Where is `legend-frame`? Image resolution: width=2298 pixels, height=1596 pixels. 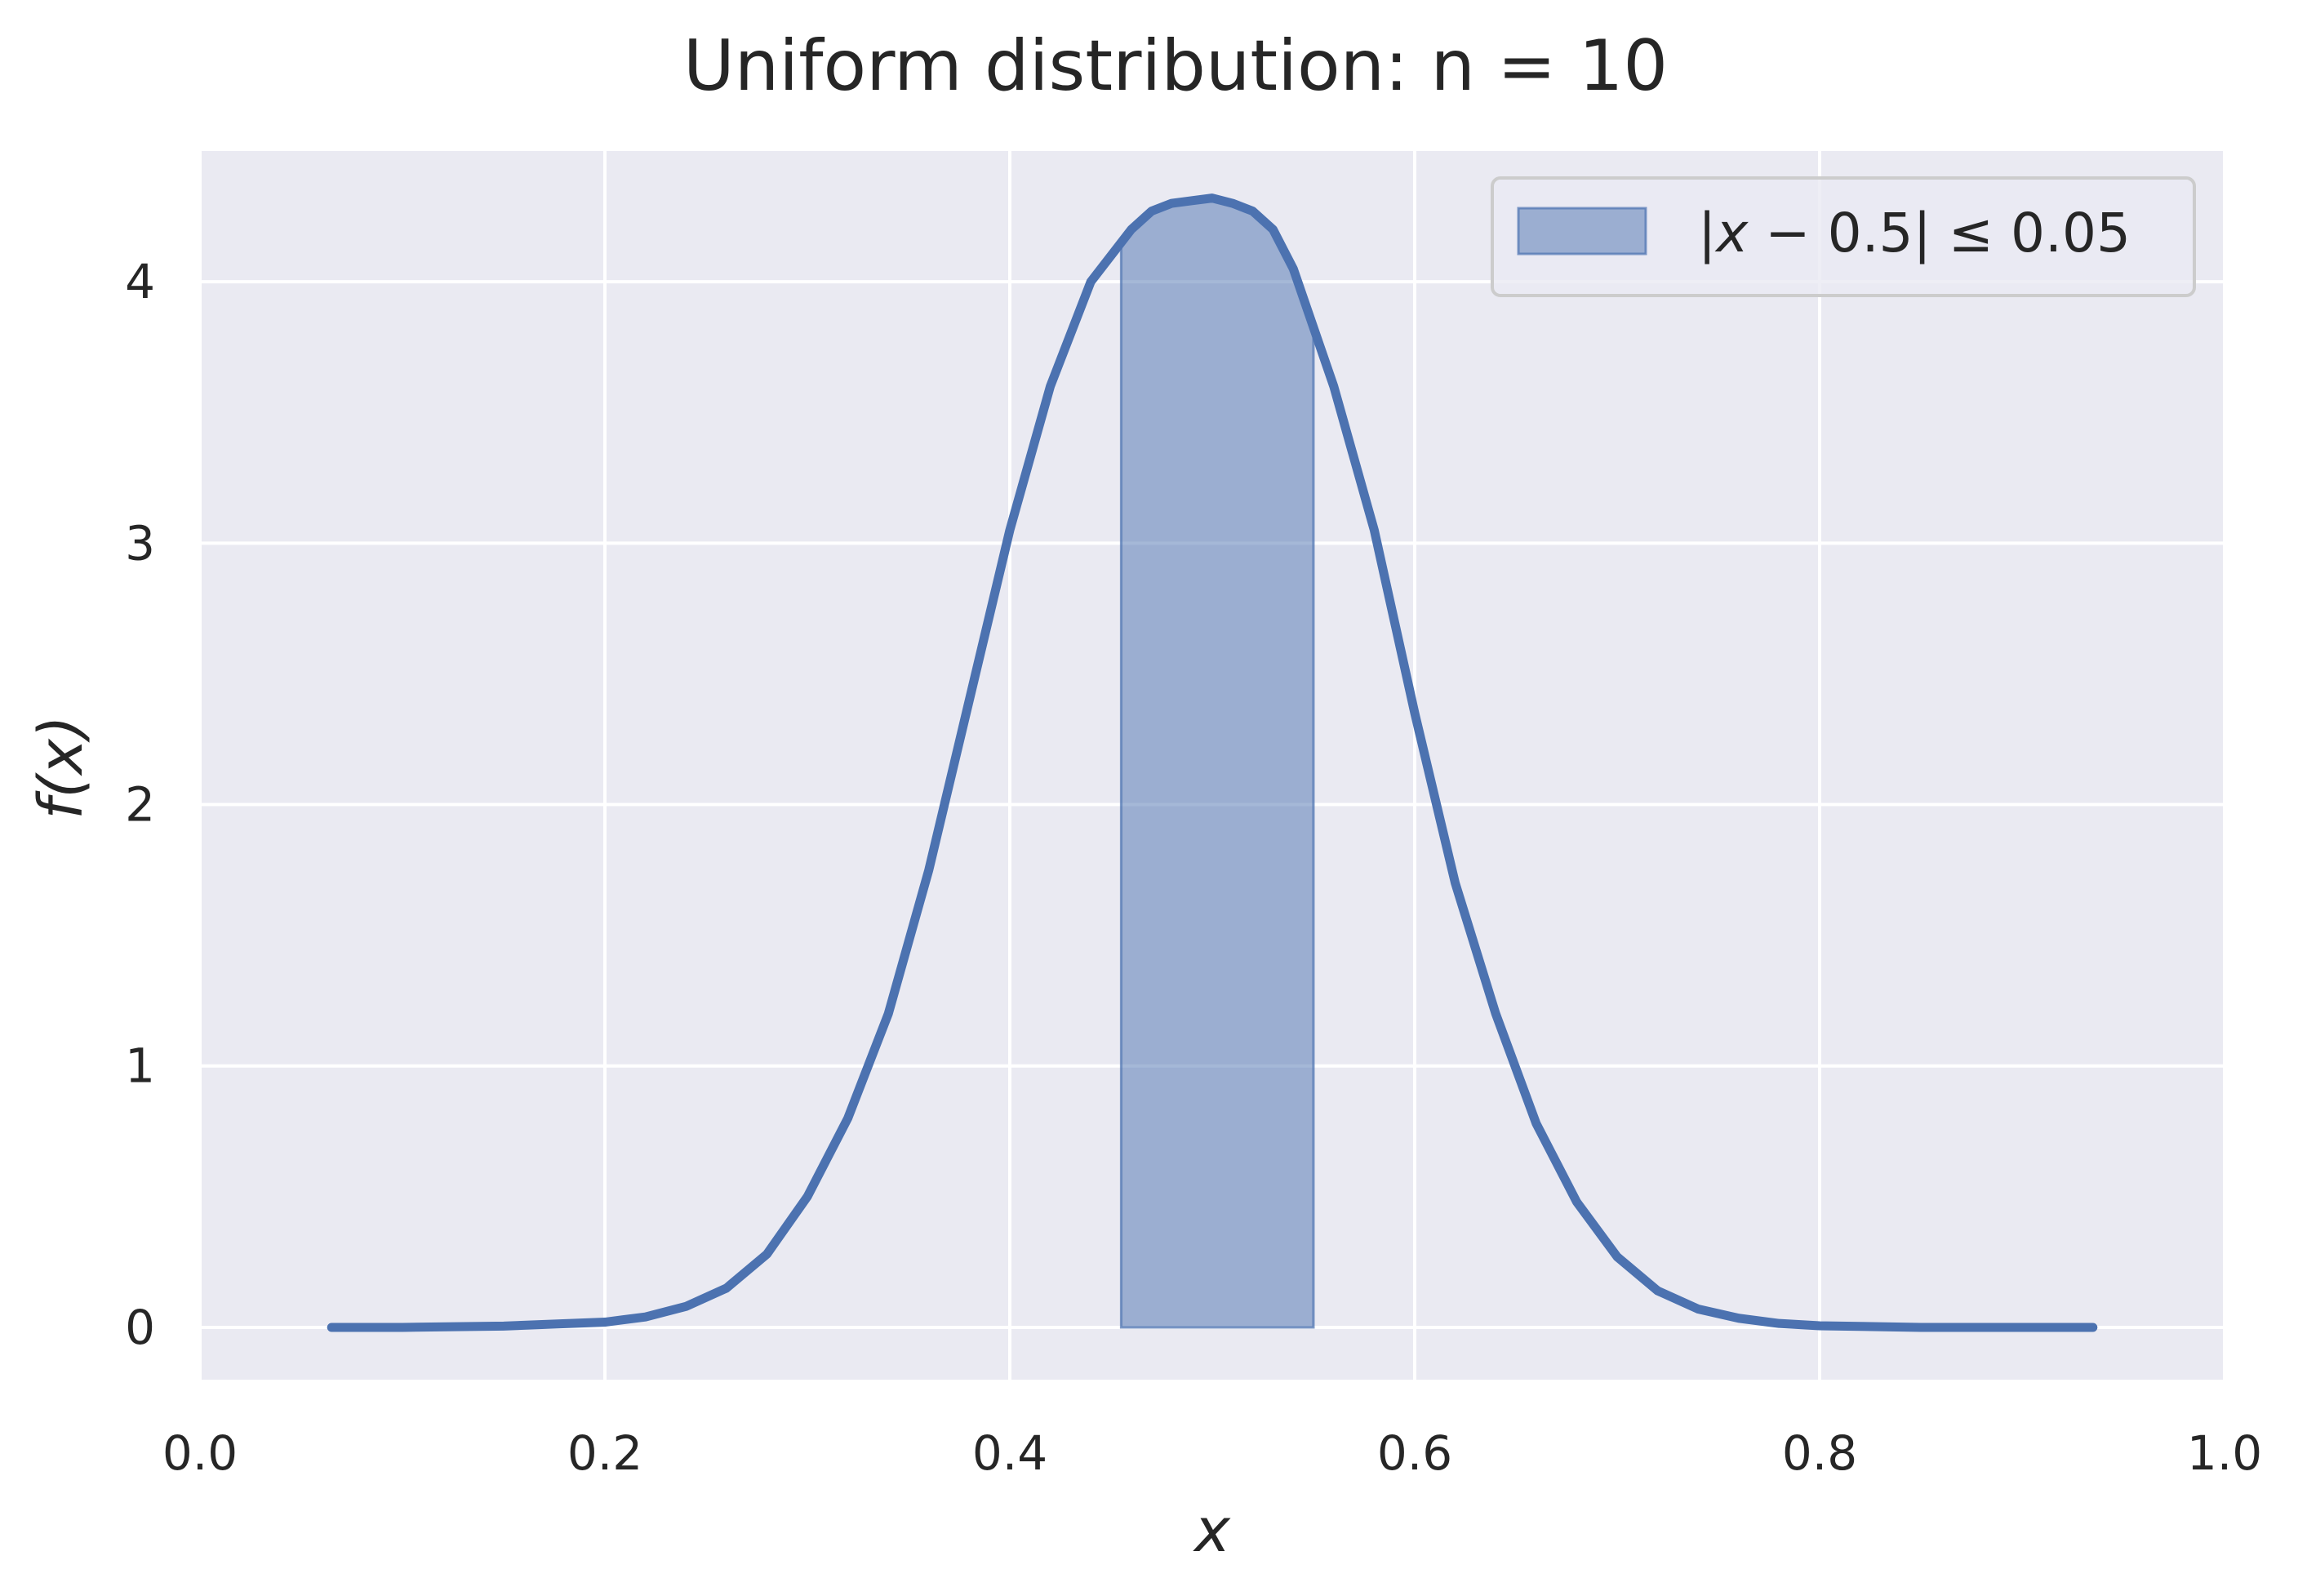 legend-frame is located at coordinates (1844, 236).